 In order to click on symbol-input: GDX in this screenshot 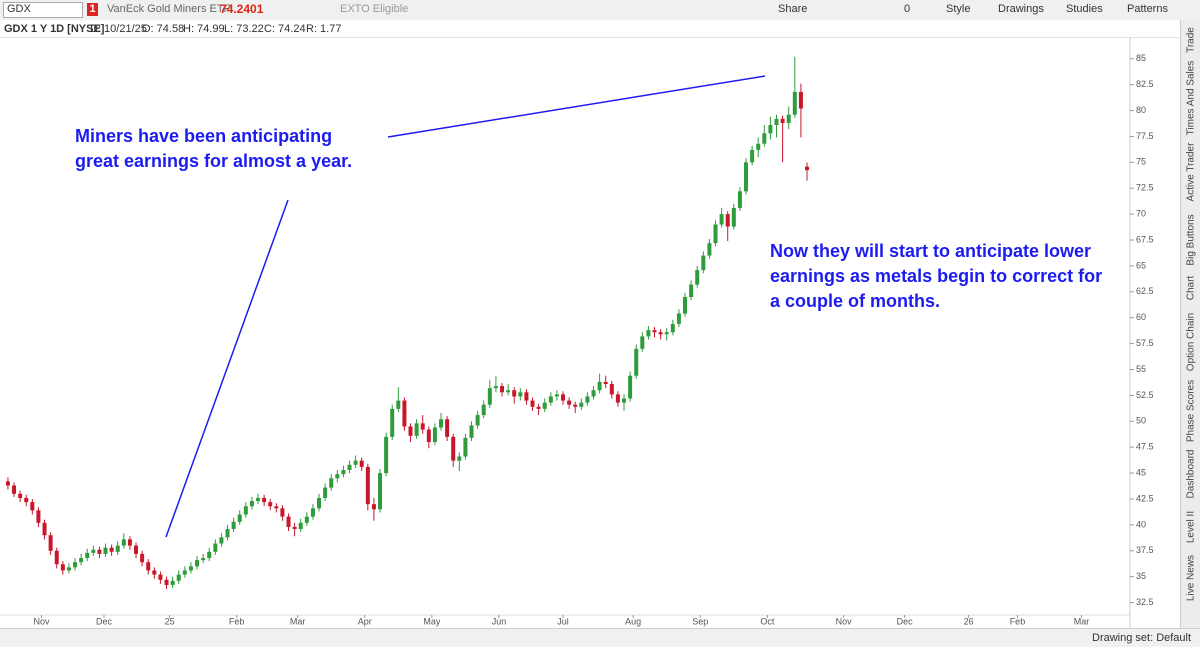, I will do `click(43, 10)`.